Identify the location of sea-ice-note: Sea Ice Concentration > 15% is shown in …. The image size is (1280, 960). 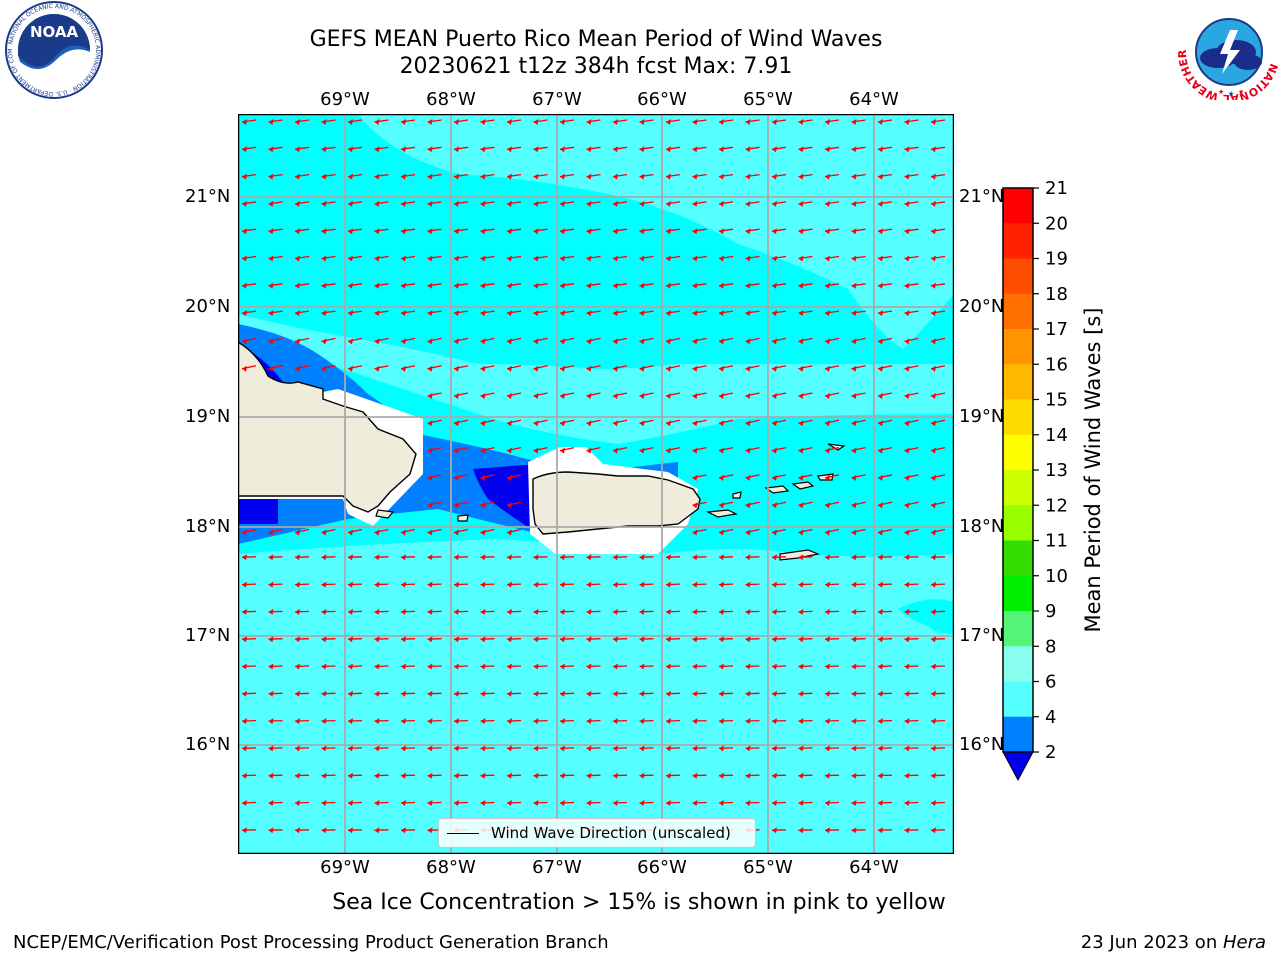
(639, 902).